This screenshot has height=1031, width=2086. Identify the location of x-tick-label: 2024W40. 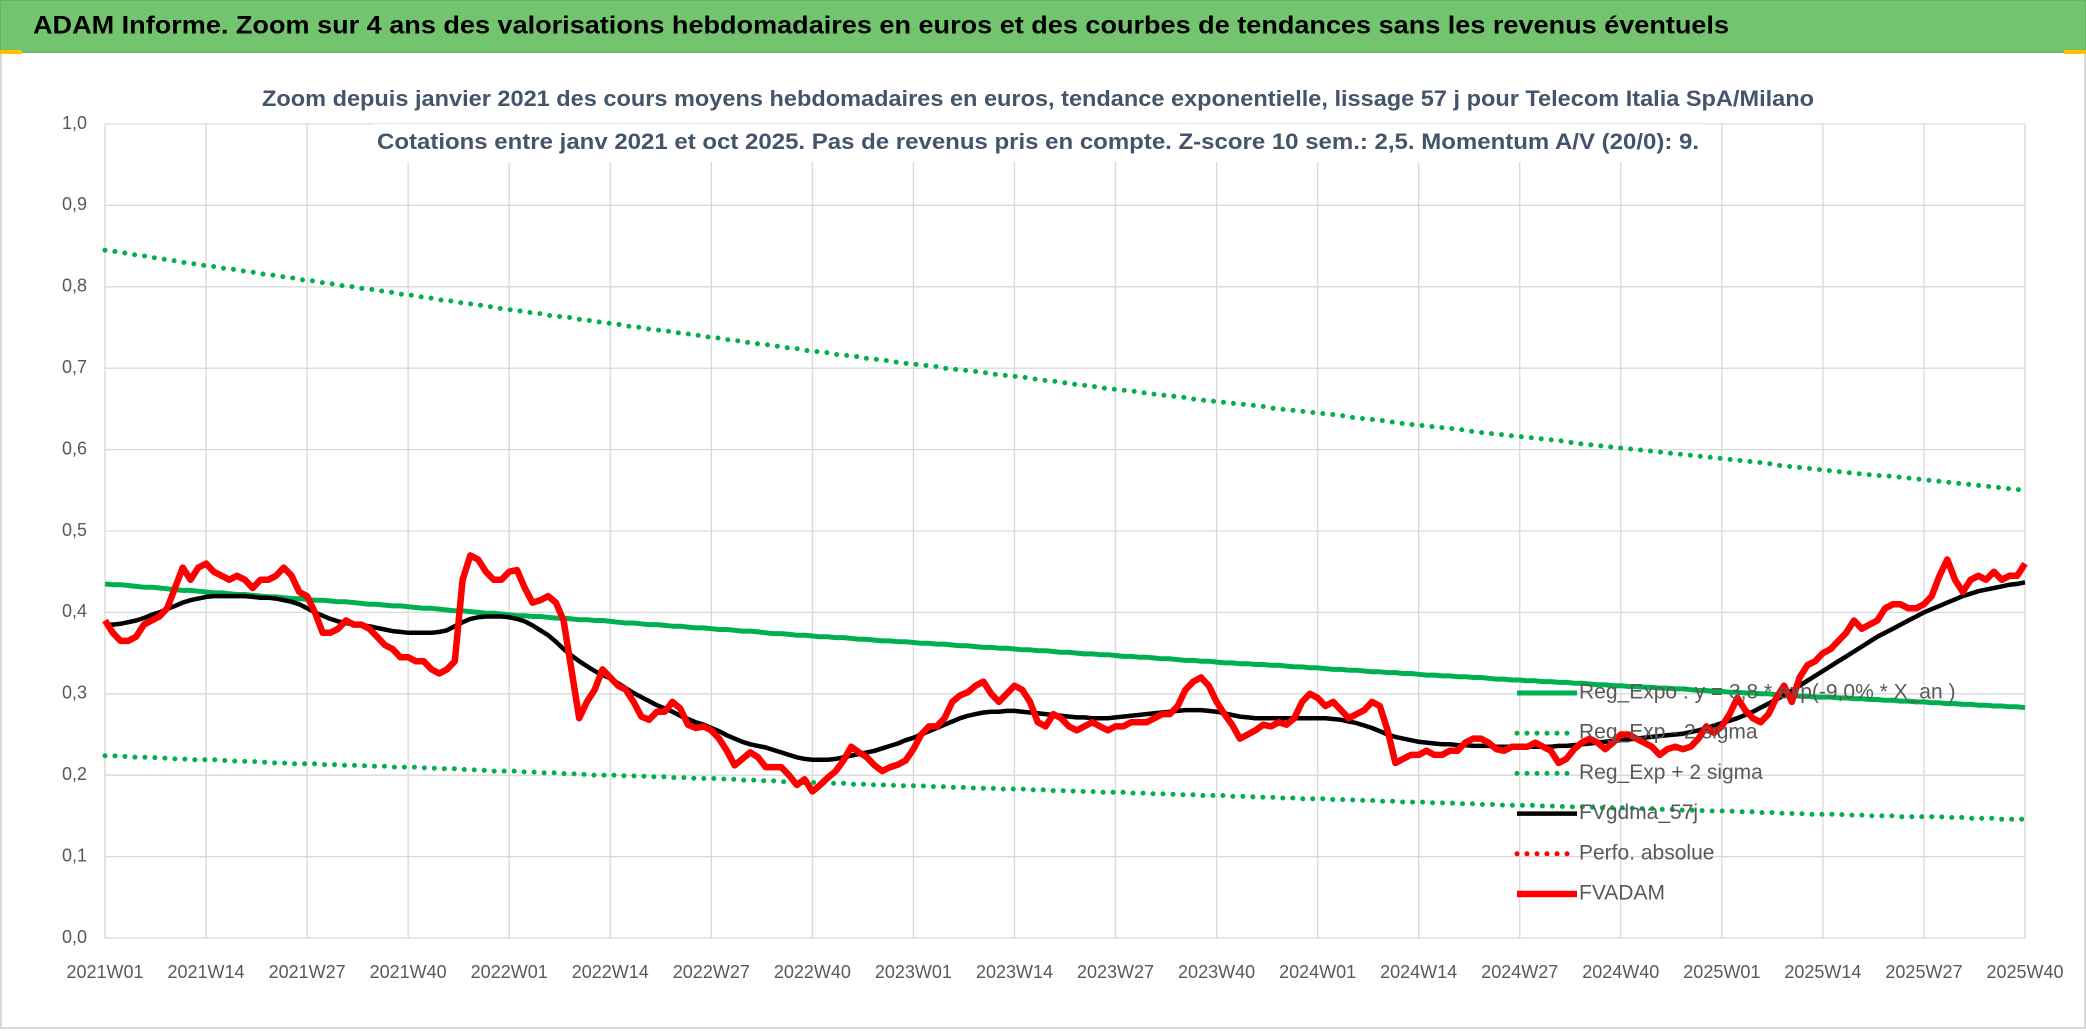
(1620, 972).